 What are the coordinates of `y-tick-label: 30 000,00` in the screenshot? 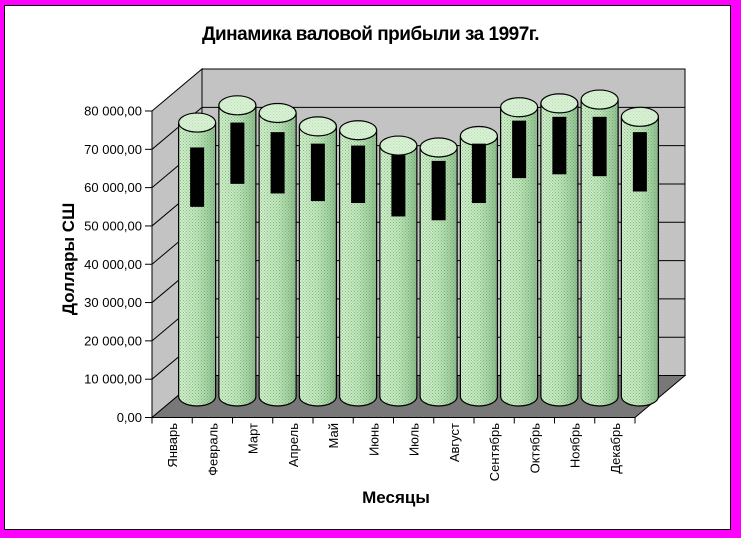 It's located at (113, 302).